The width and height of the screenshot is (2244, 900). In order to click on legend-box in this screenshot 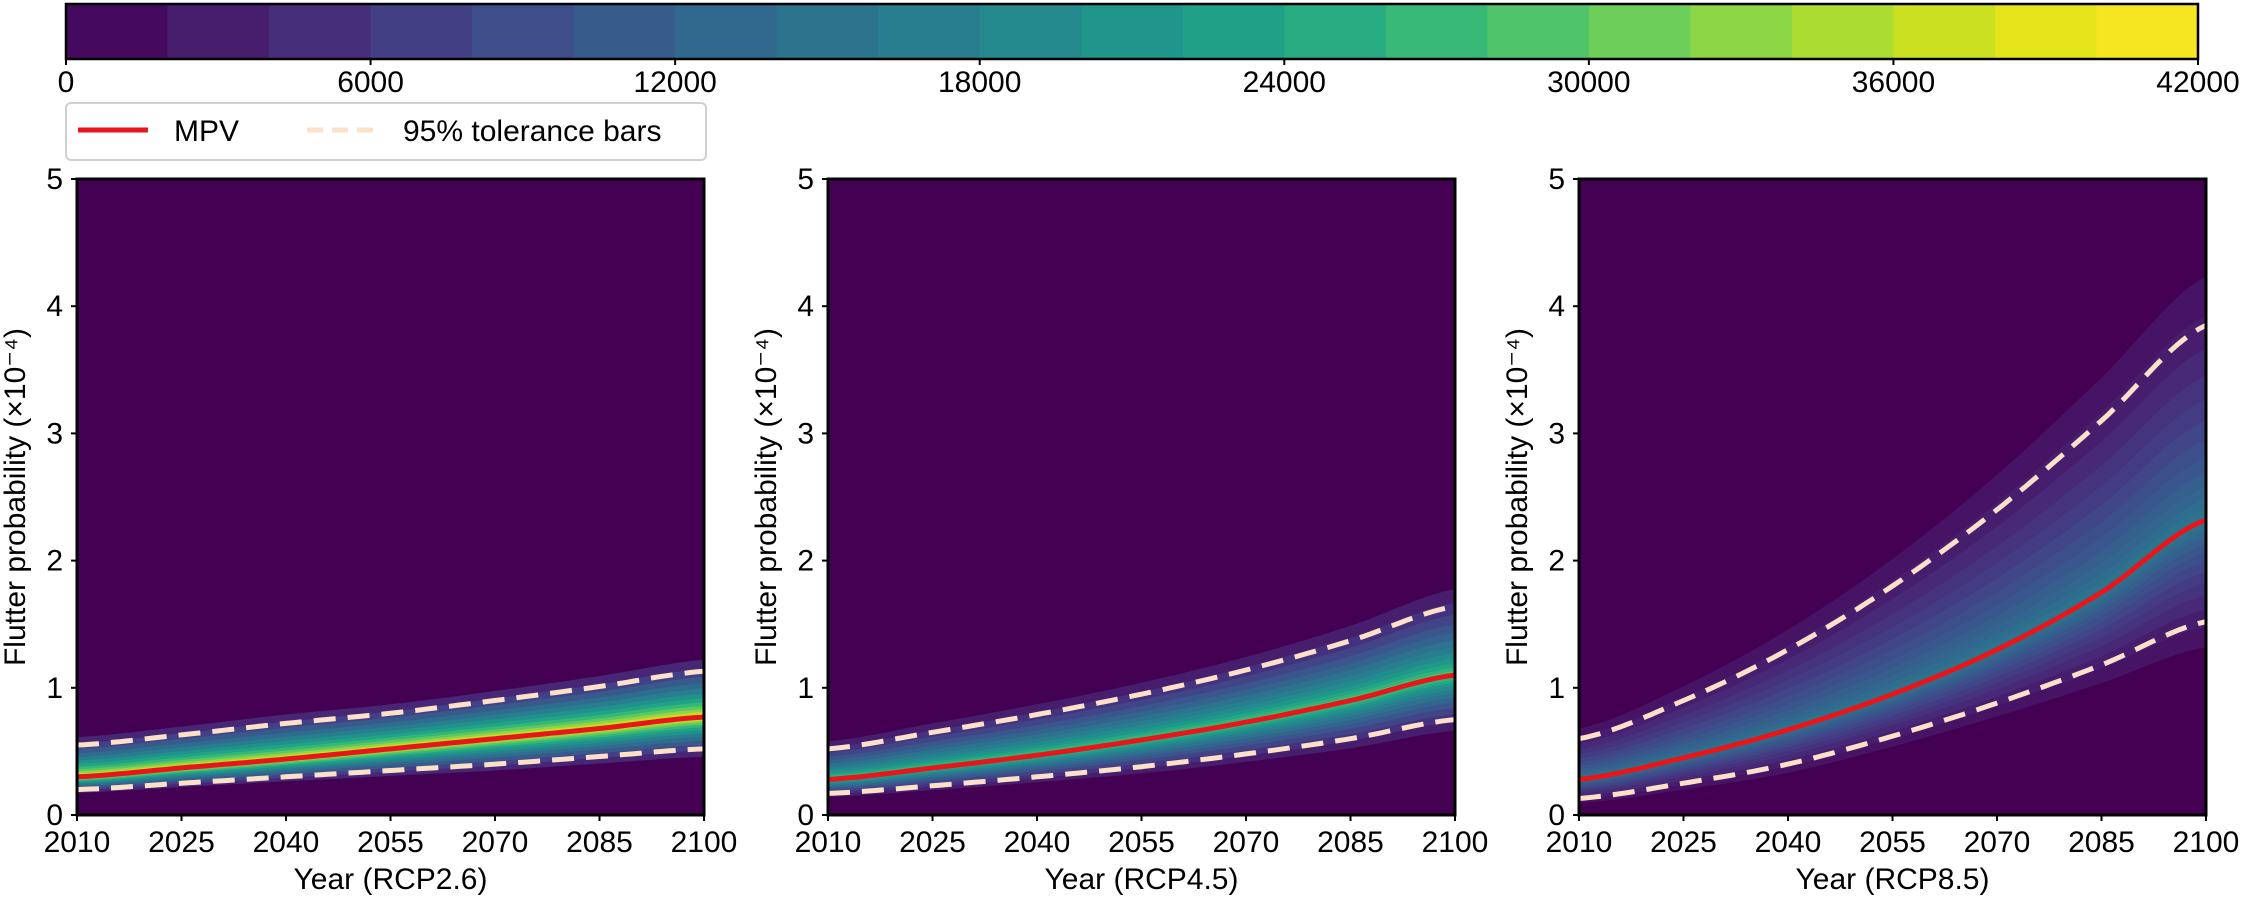, I will do `click(386, 131)`.